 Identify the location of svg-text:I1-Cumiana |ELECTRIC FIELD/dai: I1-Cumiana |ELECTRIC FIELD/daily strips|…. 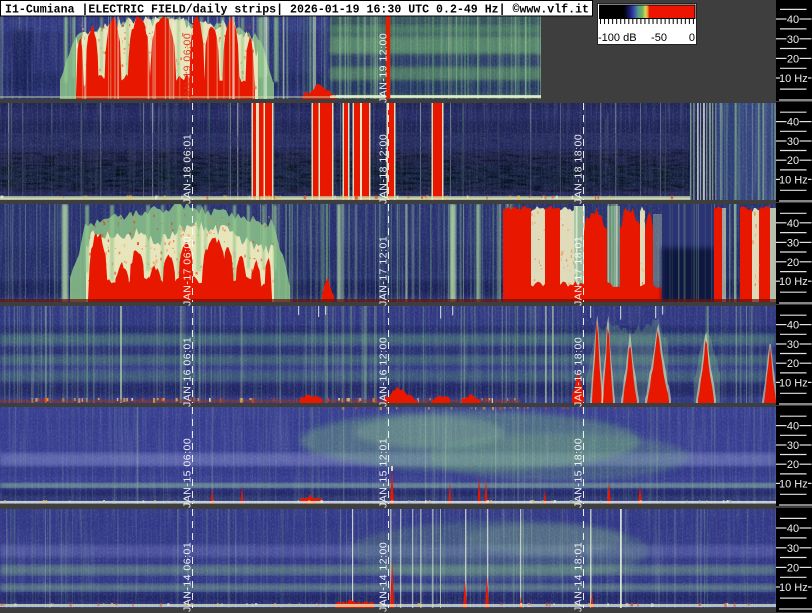
(297, 10).